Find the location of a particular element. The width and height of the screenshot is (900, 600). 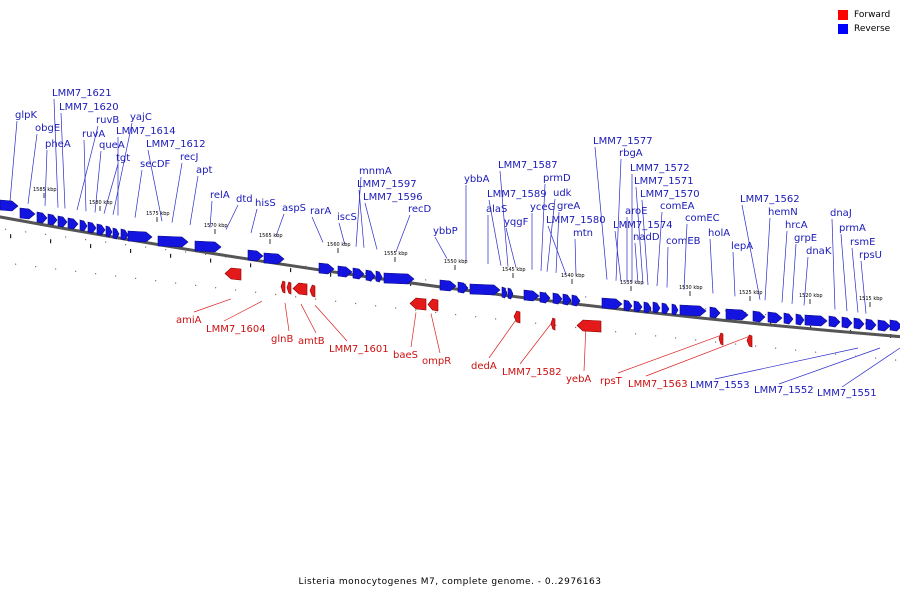

gene-label-reverse: LMM7_1587 is located at coordinates (528, 165).